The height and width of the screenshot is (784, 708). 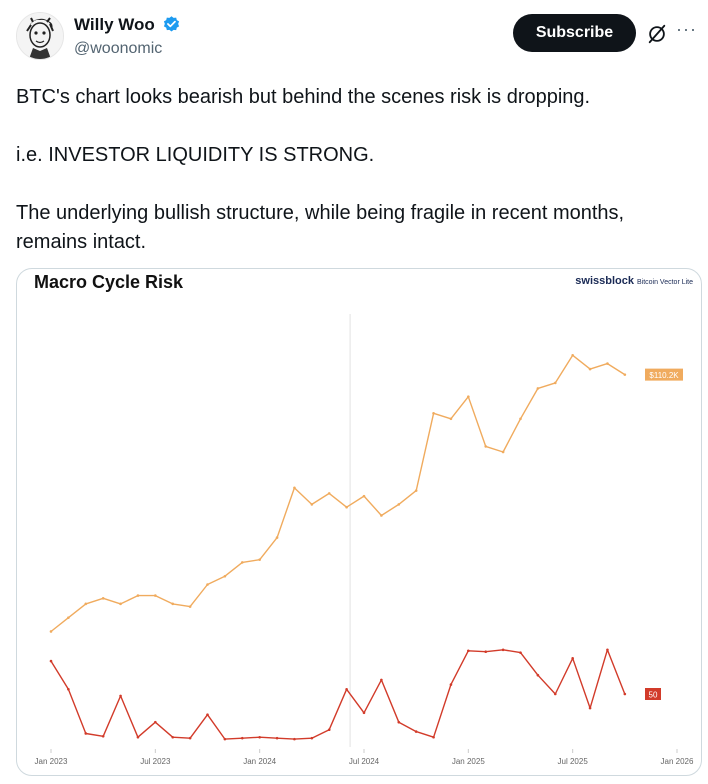 I want to click on more-options-button: ···, so click(x=686, y=29).